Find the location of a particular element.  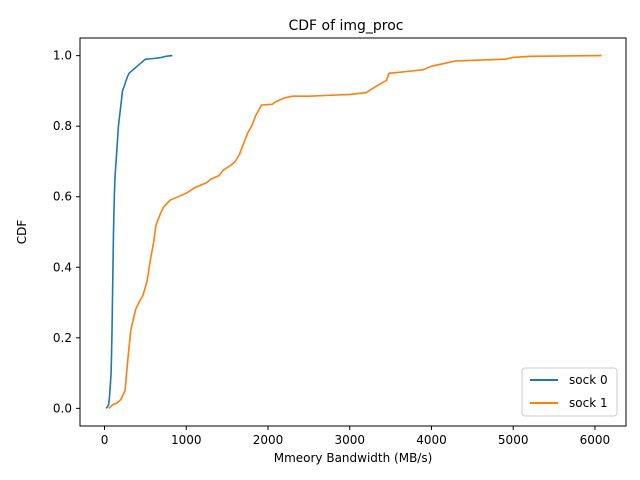

x-tick-label: 0 is located at coordinates (105, 440).